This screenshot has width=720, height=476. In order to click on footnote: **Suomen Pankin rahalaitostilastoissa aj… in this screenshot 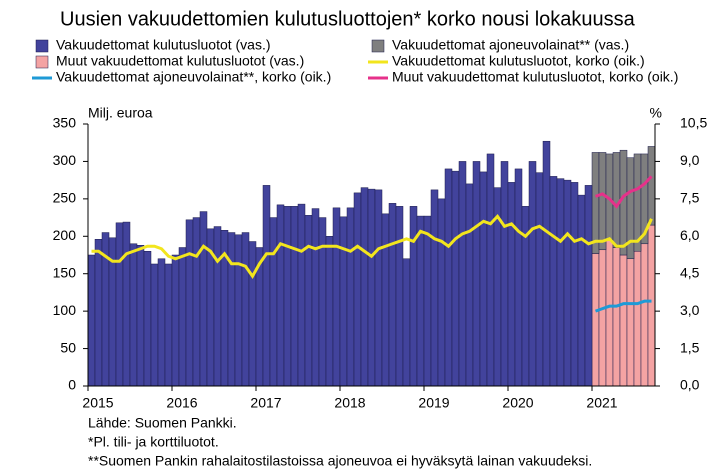, I will do `click(340, 461)`.